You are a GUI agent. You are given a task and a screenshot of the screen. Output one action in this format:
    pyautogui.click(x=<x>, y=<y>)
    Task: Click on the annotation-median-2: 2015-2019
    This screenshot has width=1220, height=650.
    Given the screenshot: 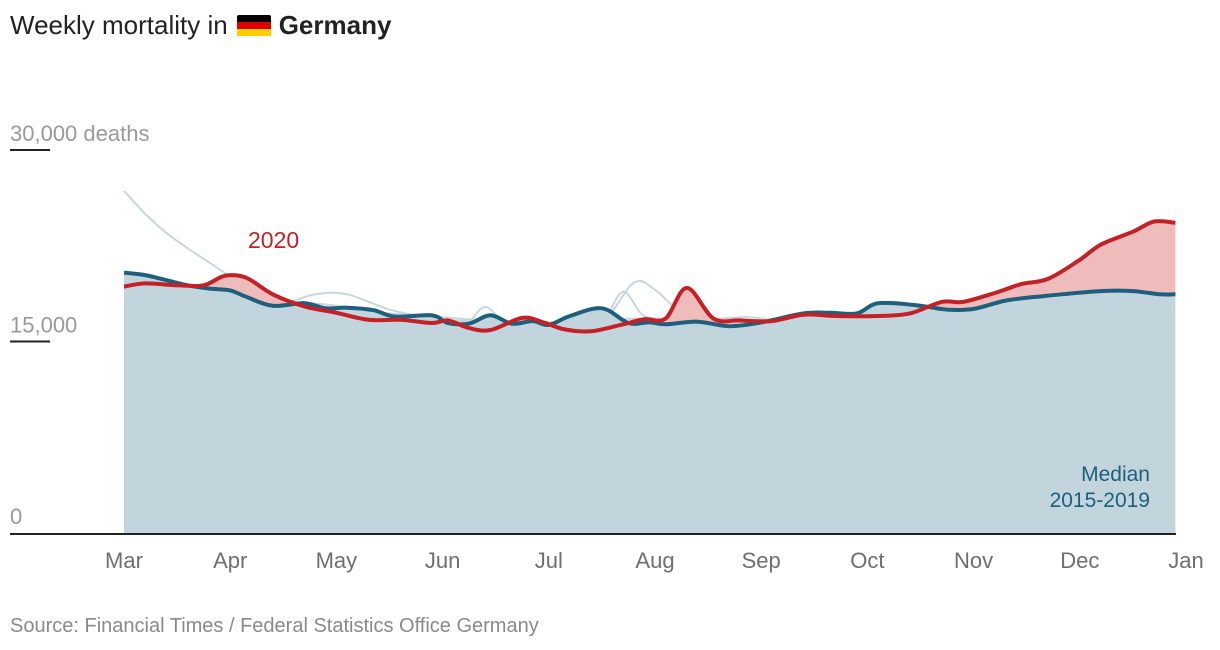 What is the action you would take?
    pyautogui.click(x=1100, y=500)
    